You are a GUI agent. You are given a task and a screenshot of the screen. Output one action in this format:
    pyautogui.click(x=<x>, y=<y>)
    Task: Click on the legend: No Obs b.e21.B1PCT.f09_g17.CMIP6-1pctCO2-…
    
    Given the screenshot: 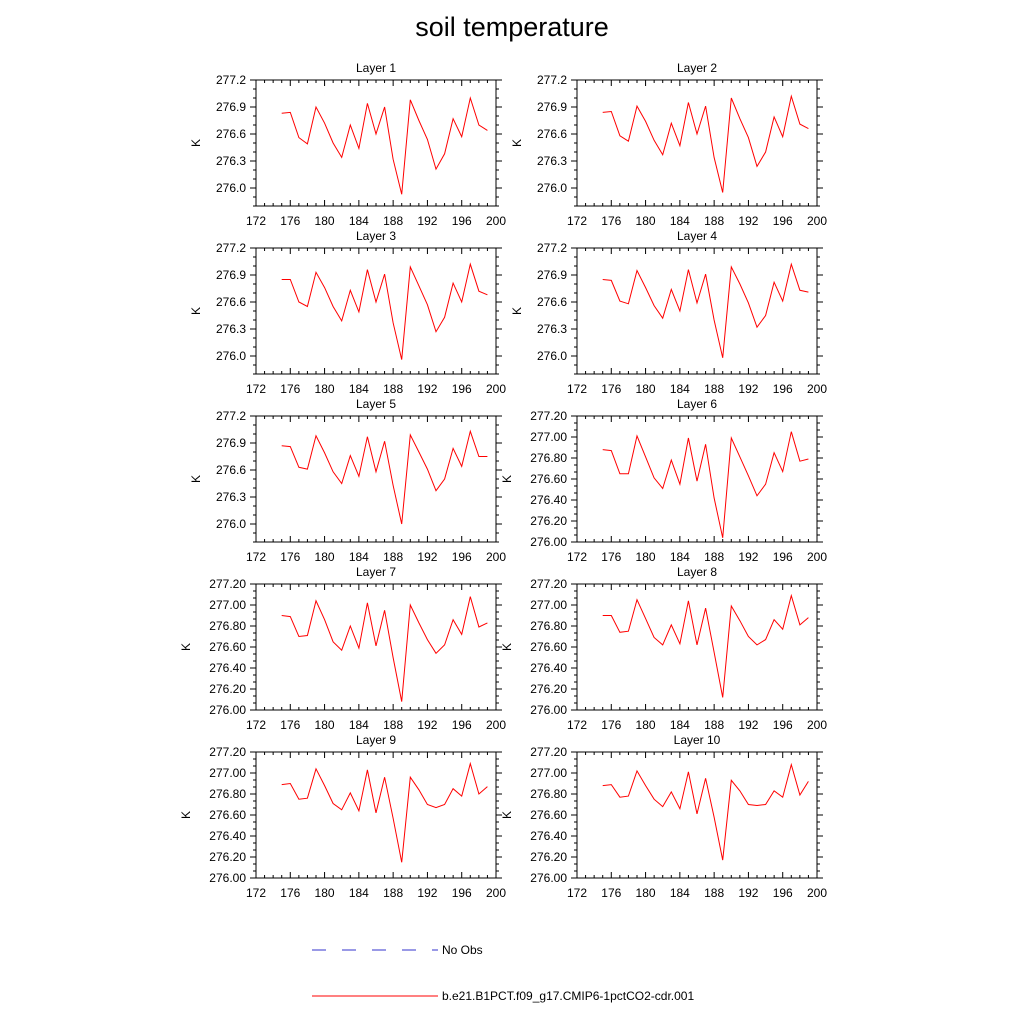 What is the action you would take?
    pyautogui.click(x=503, y=973)
    